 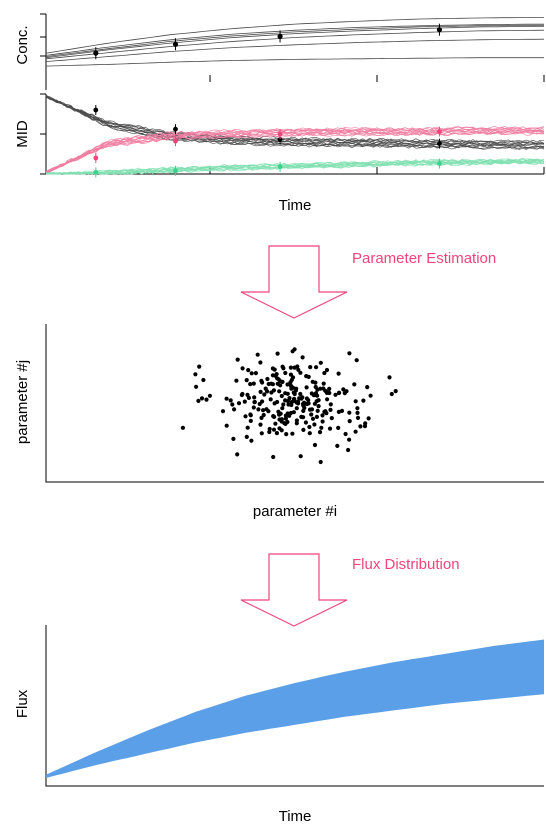 I want to click on mid-ylabel: MID, so click(x=22, y=134).